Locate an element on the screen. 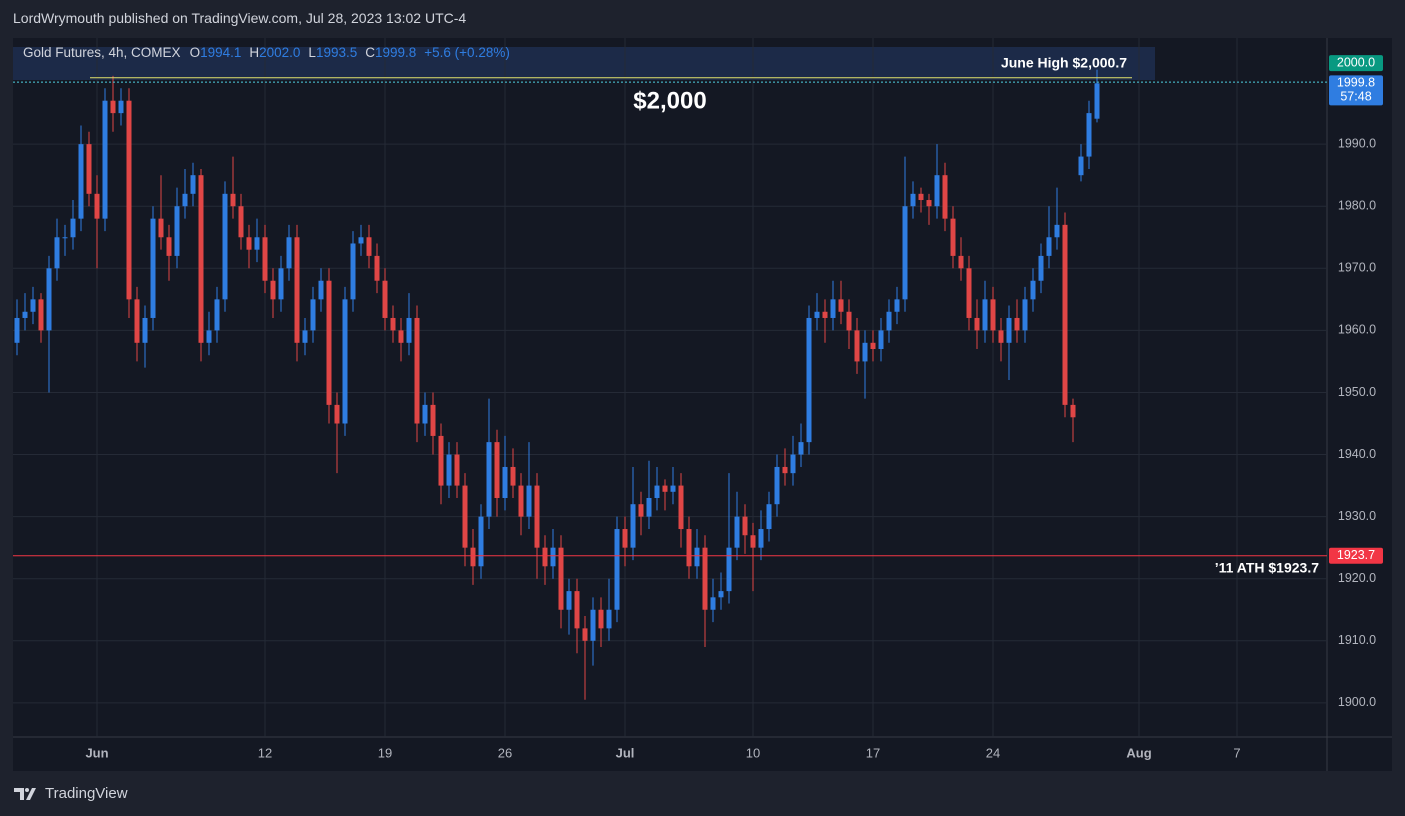  x-tick-label: 10 is located at coordinates (753, 752).